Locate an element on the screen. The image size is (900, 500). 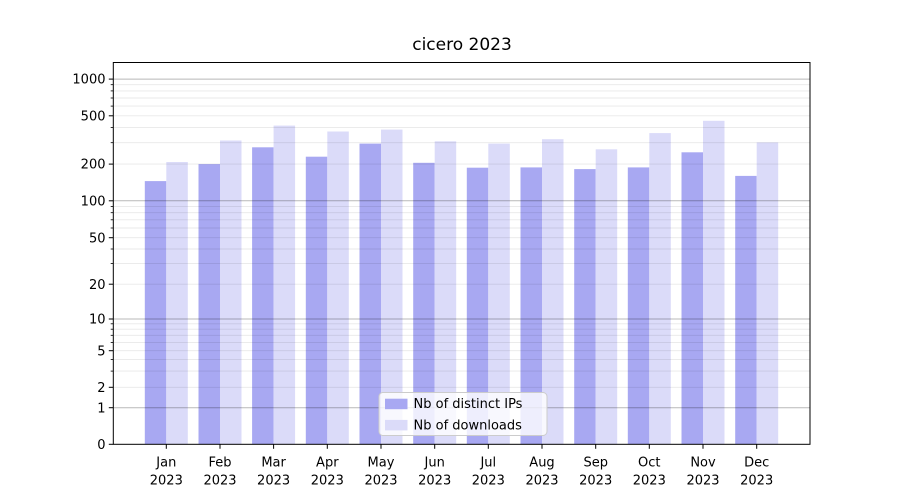
y-tick-label-1: 1 is located at coordinates (101, 408).